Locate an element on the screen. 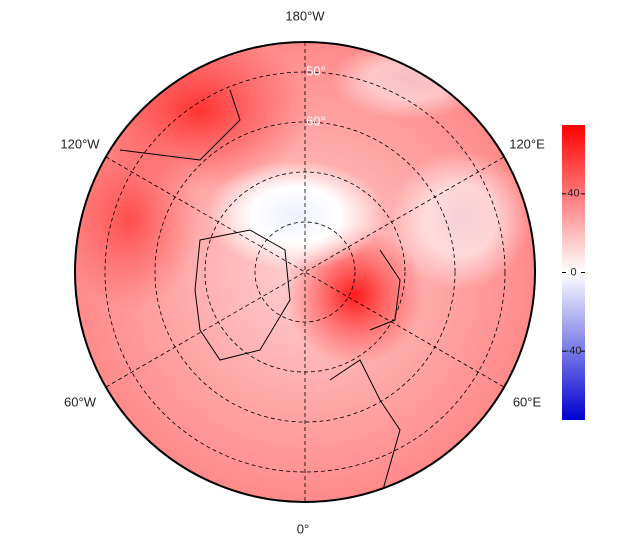  longitude-label: 0° is located at coordinates (303, 528).